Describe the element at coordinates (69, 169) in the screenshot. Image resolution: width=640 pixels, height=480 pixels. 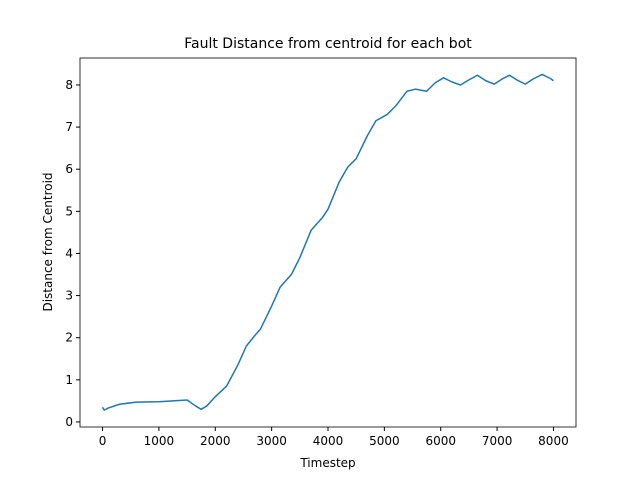
I see `y-tick-label: 6` at that location.